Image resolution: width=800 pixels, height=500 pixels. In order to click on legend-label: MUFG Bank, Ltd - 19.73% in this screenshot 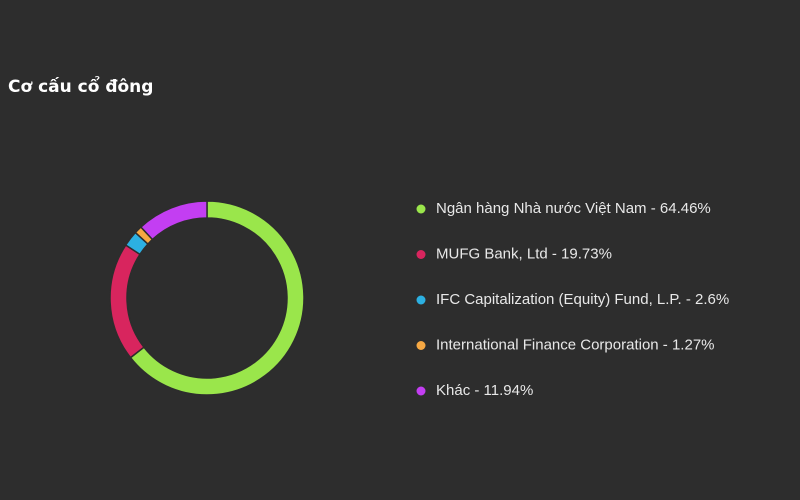, I will do `click(524, 253)`.